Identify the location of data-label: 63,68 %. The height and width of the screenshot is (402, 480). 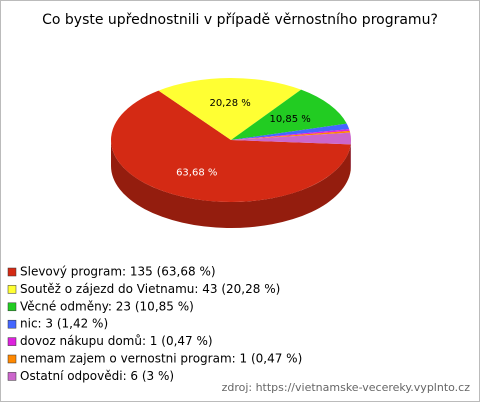
(196, 173).